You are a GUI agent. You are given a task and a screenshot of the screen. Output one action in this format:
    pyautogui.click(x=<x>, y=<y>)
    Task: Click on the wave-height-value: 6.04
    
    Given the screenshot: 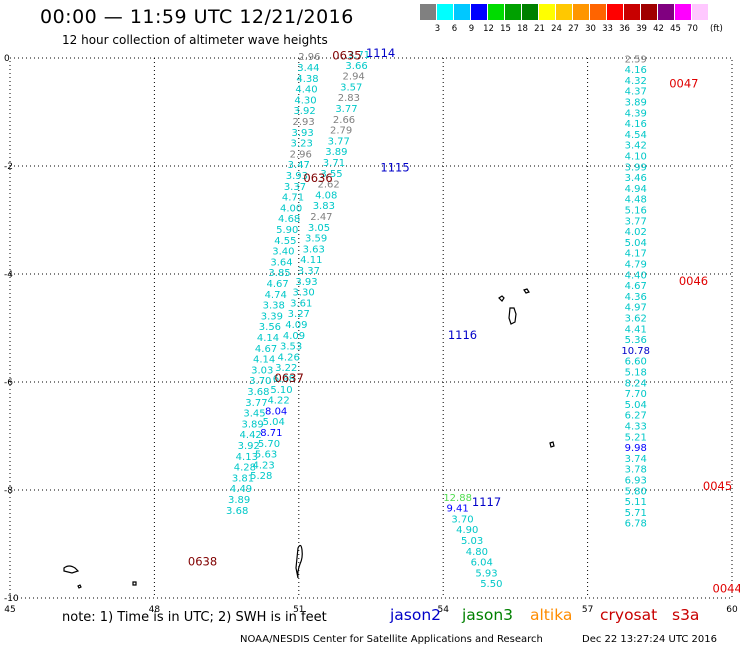 What is the action you would take?
    pyautogui.click(x=482, y=563)
    